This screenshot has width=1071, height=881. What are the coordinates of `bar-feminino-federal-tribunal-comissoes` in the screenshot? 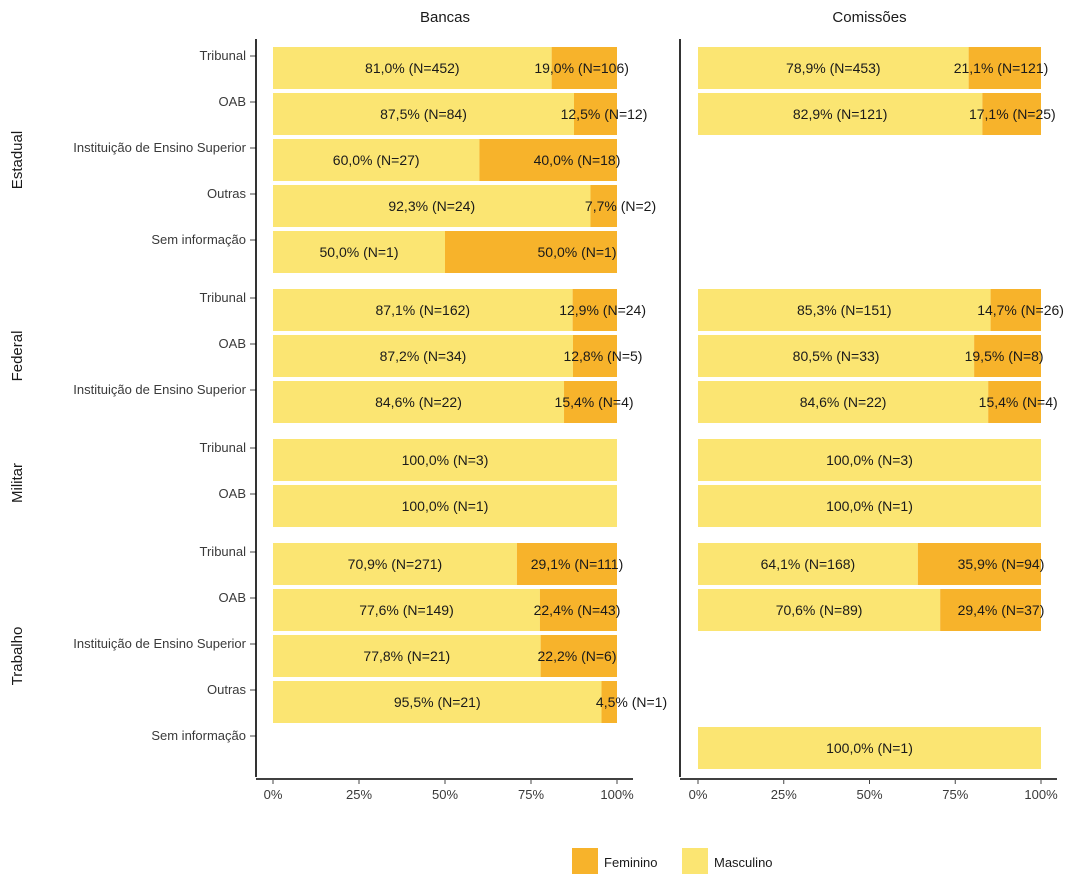 It's located at (1015, 310).